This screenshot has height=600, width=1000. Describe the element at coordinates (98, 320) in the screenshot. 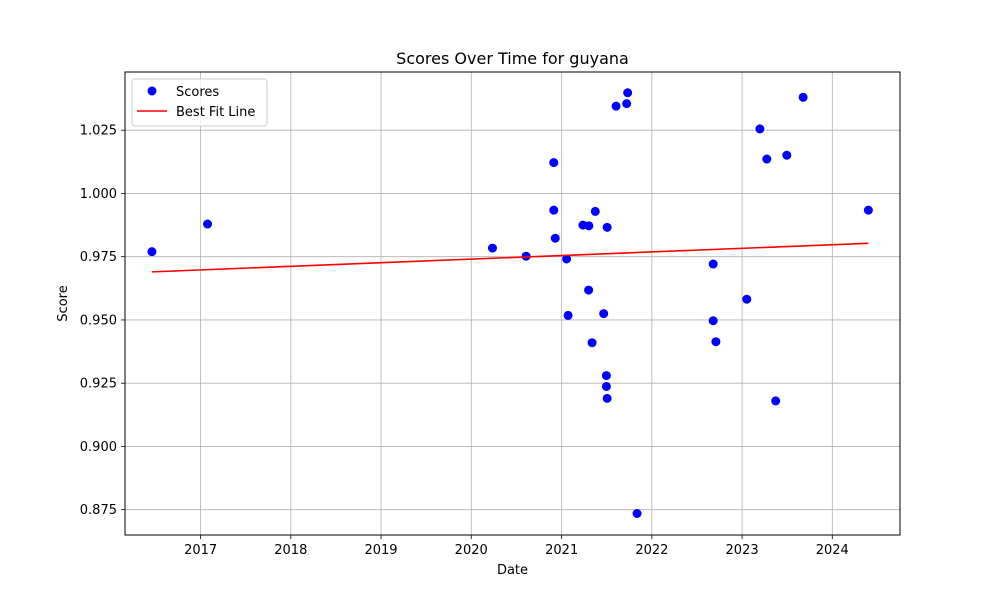

I see `y-tick-label: 0.950` at that location.